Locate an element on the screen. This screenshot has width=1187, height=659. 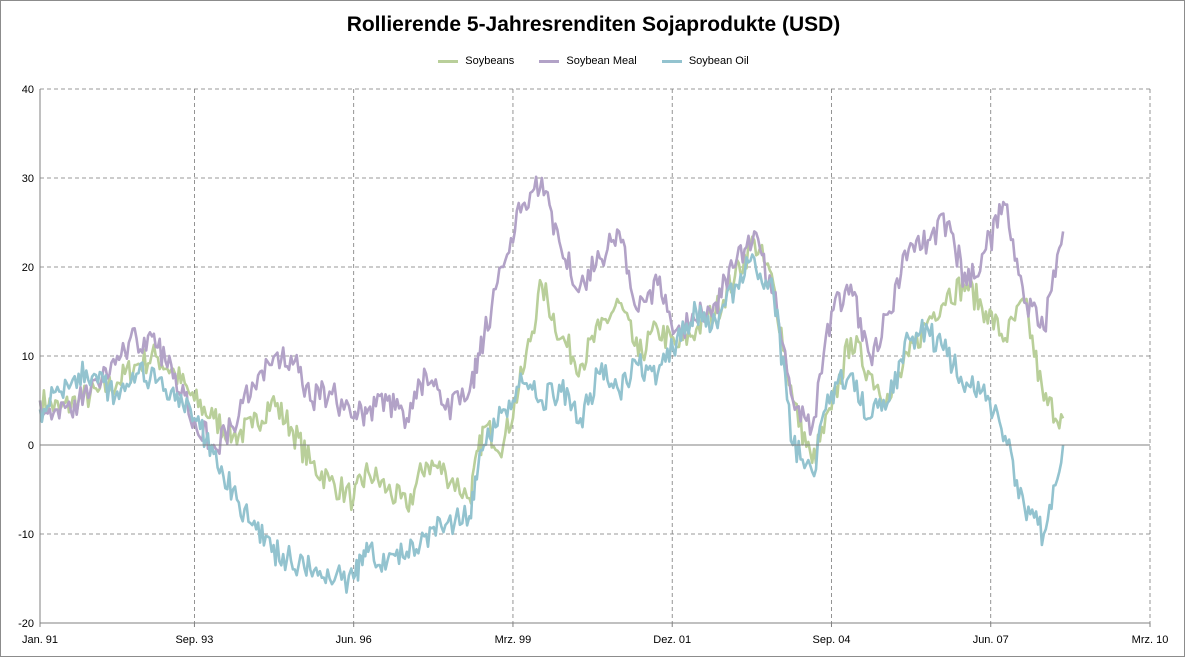
legend-label-soybean-oil: Soybean Oil is located at coordinates (718, 61).